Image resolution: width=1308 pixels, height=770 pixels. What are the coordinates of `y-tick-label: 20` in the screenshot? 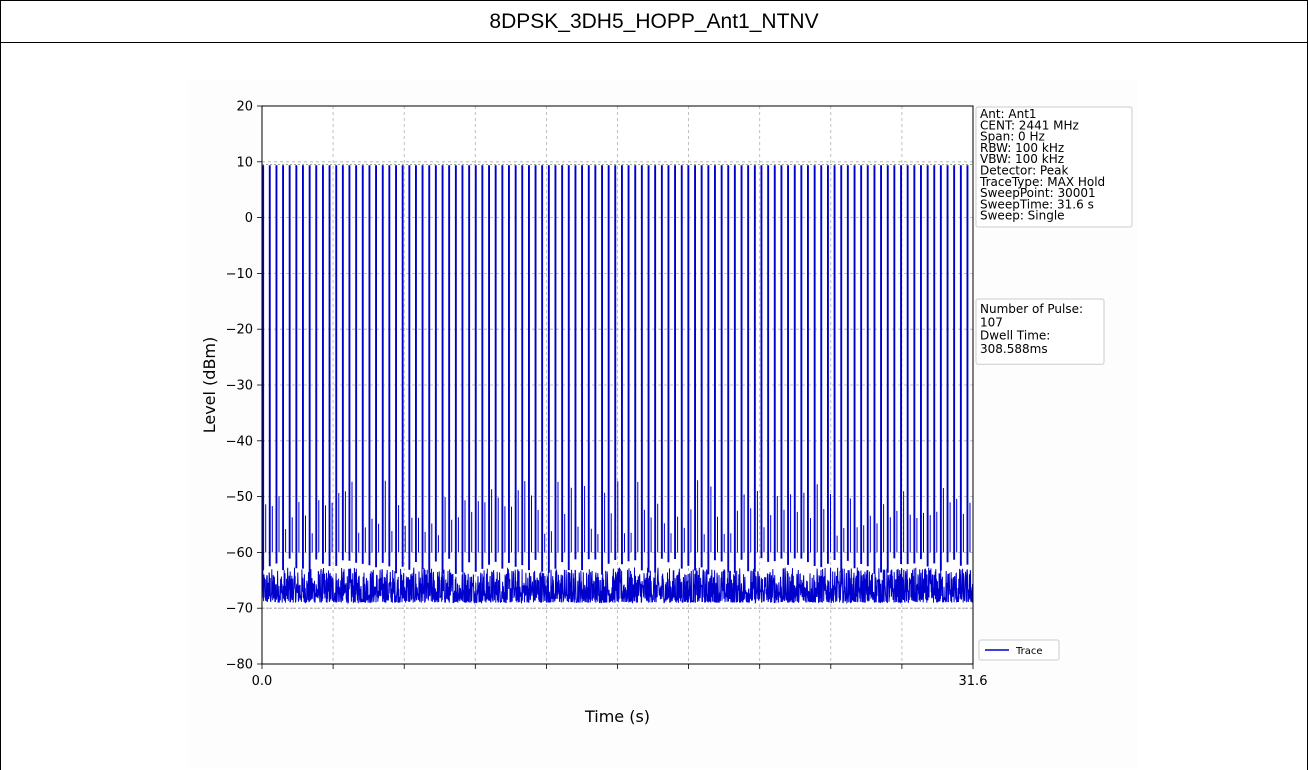 It's located at (244, 107).